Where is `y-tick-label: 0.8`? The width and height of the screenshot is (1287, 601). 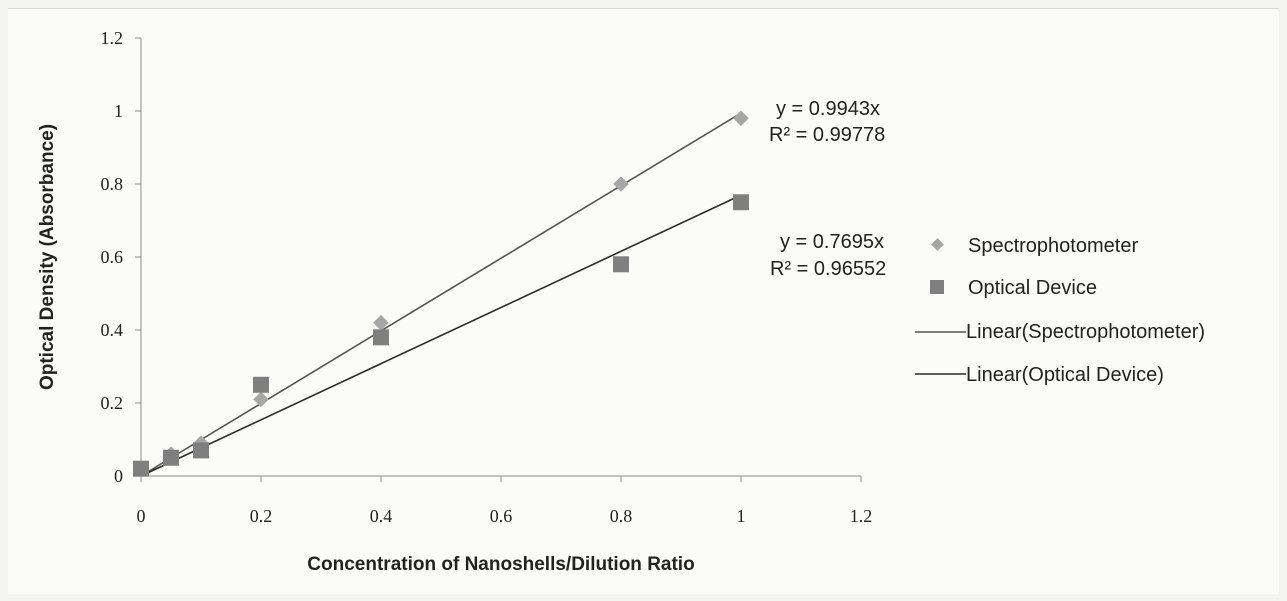 y-tick-label: 0.8 is located at coordinates (112, 184).